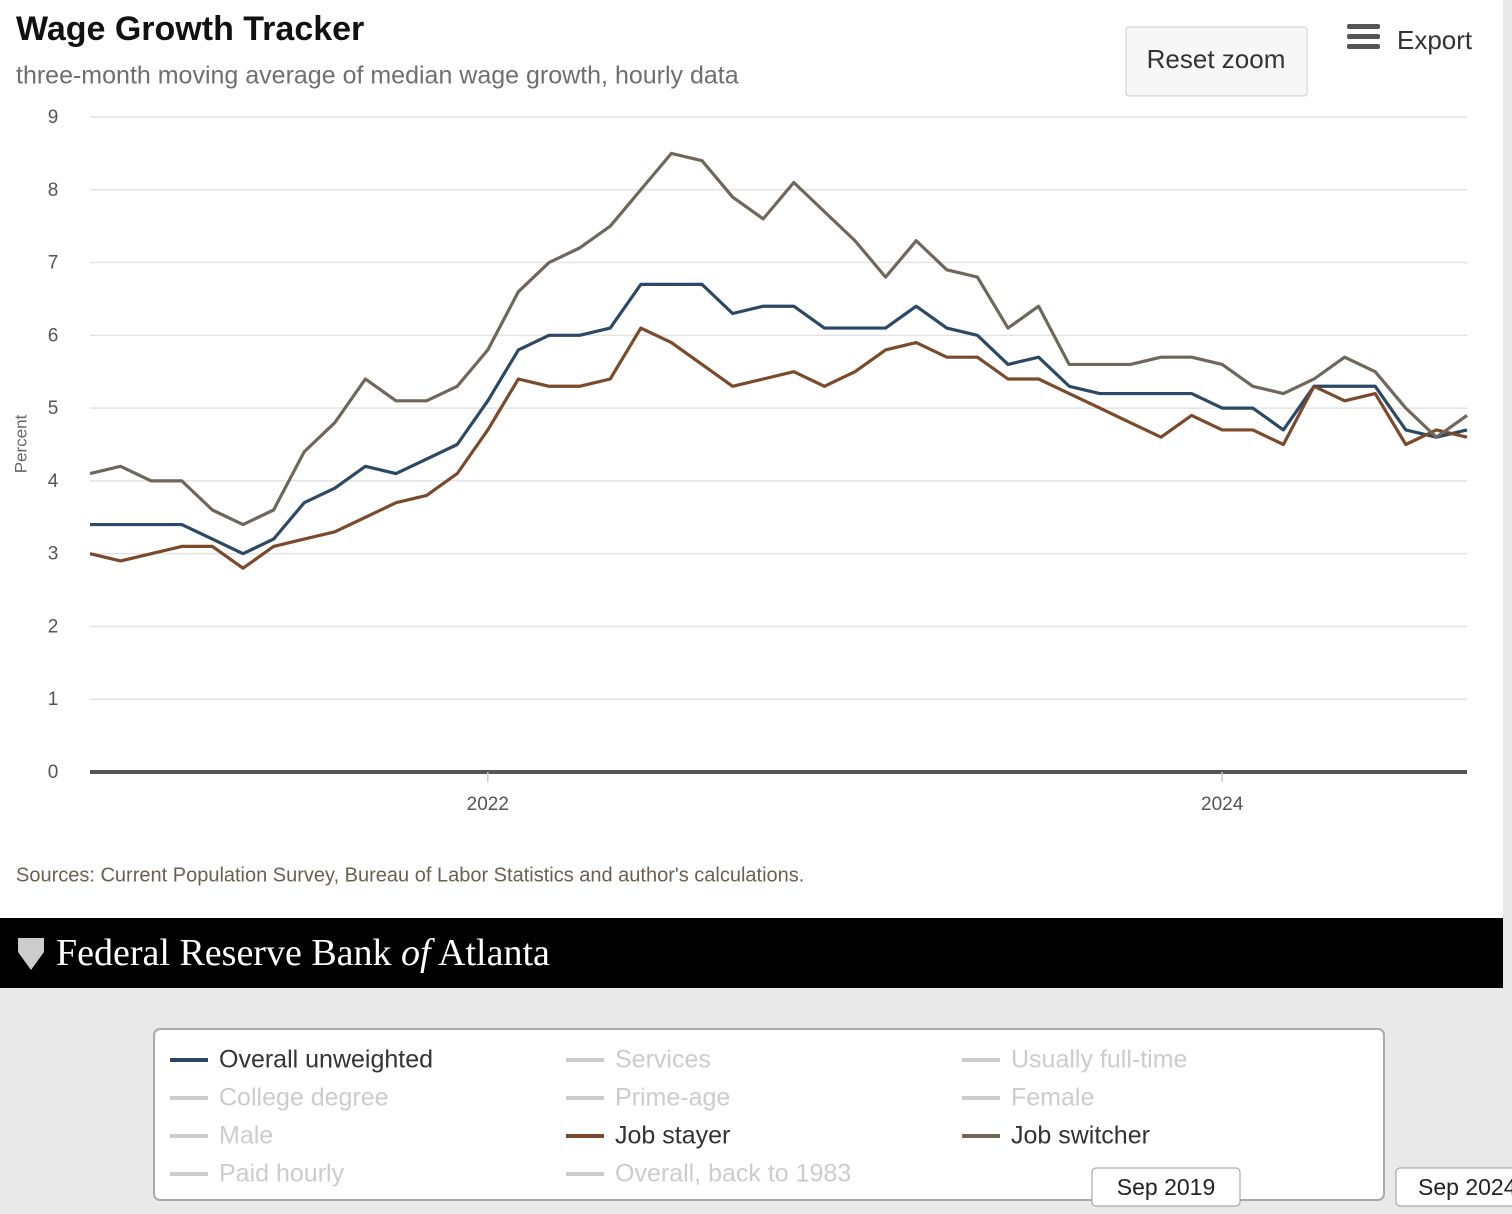 This screenshot has width=1512, height=1214. I want to click on footer-bar, so click(751, 953).